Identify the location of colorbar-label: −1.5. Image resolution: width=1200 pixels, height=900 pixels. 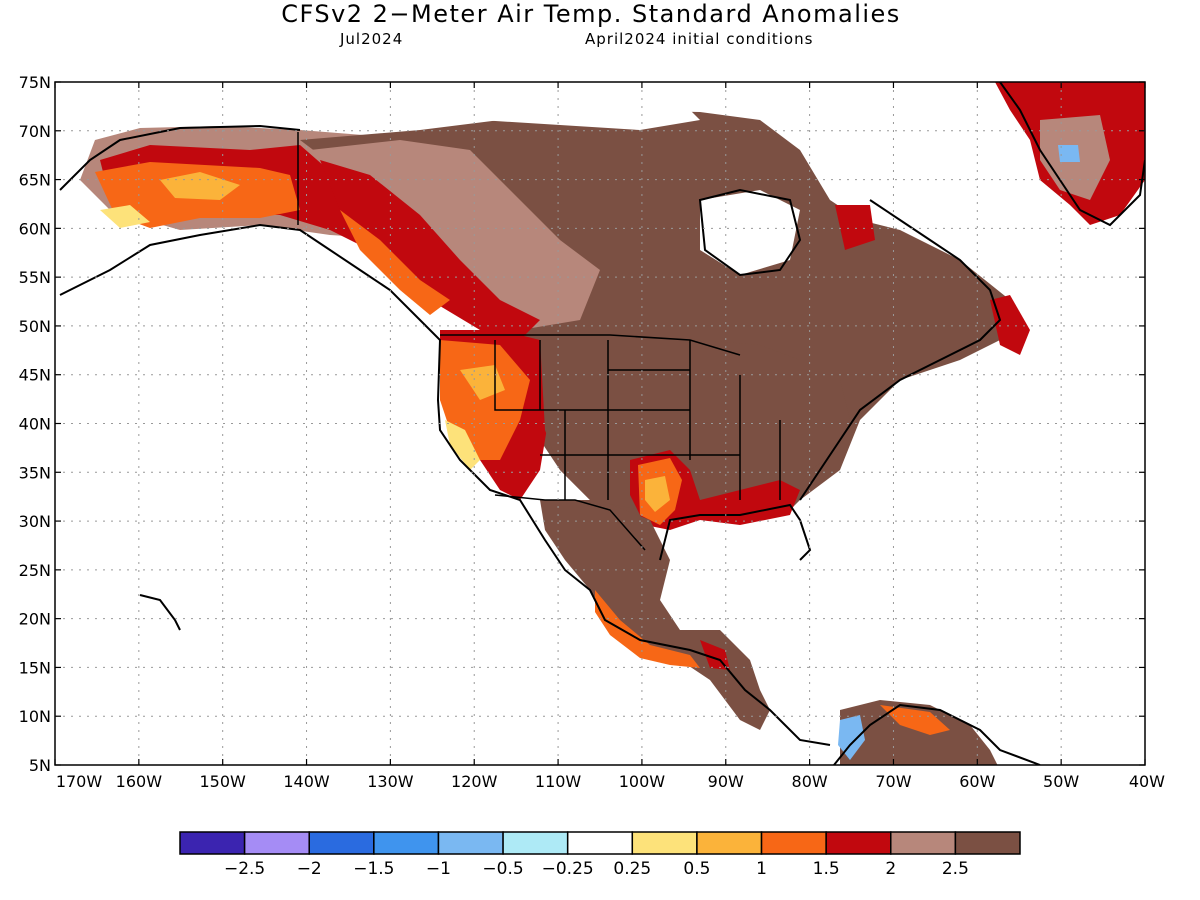
(373, 869).